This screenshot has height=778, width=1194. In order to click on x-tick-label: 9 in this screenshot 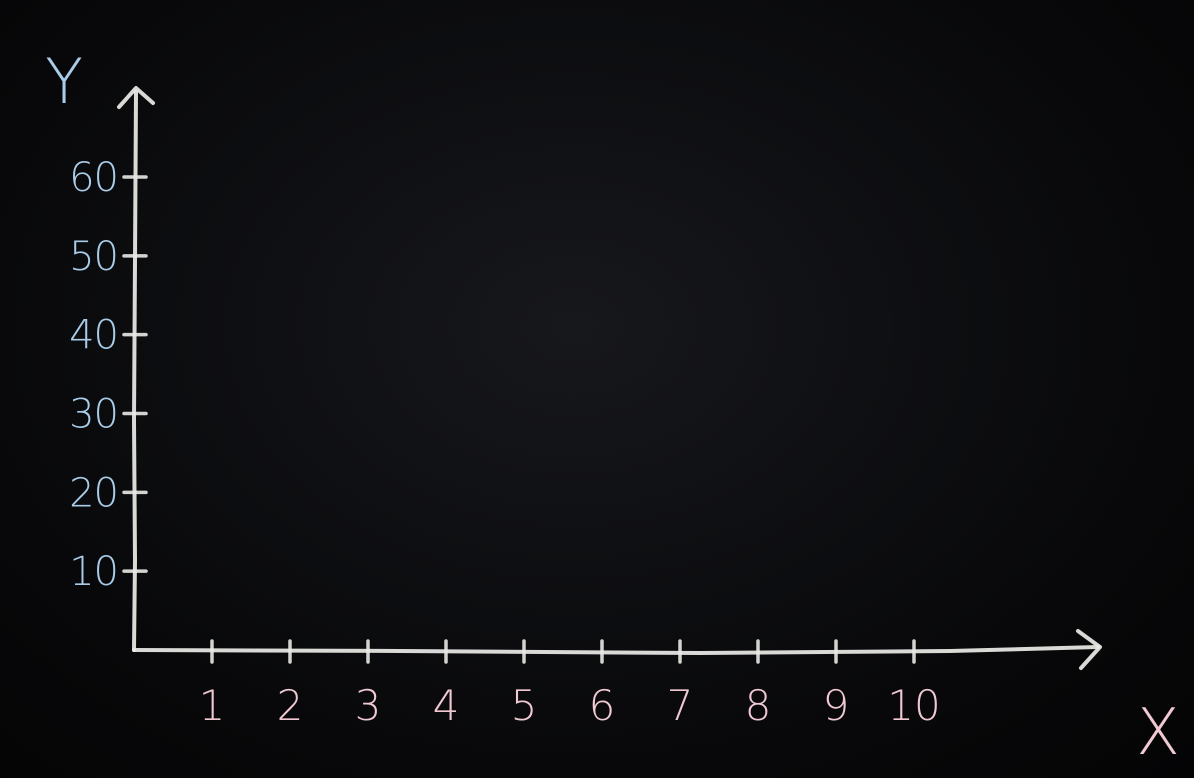, I will do `click(836, 705)`.